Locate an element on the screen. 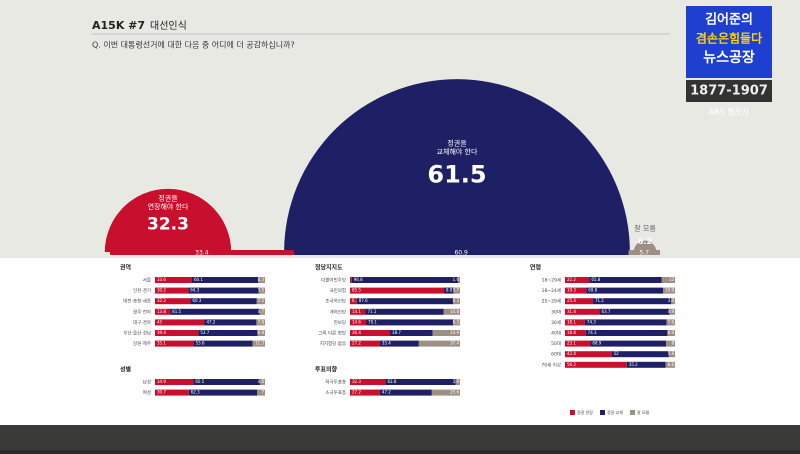  segment-label: 74.3 is located at coordinates (592, 332).